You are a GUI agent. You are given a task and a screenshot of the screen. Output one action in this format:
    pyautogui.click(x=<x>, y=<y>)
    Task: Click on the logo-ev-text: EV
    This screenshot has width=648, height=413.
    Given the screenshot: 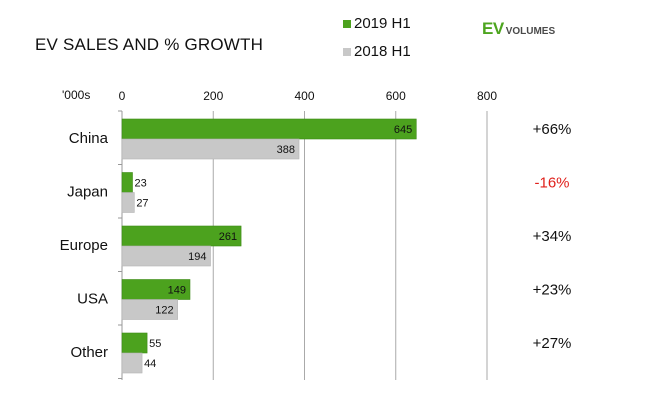 What is the action you would take?
    pyautogui.click(x=493, y=28)
    